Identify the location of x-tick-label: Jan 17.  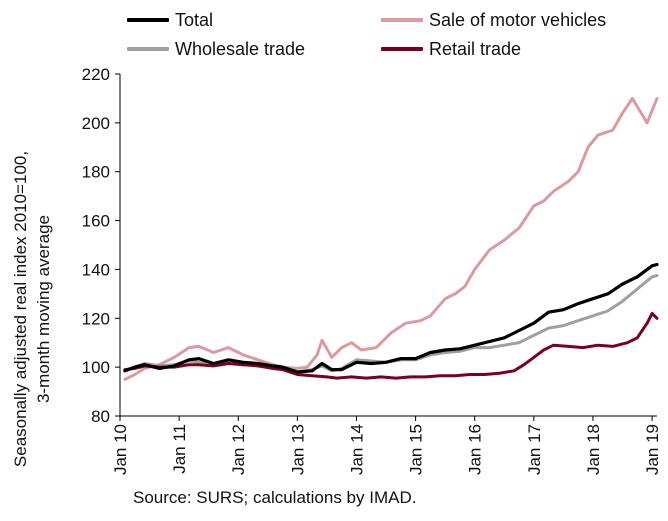
(534, 449).